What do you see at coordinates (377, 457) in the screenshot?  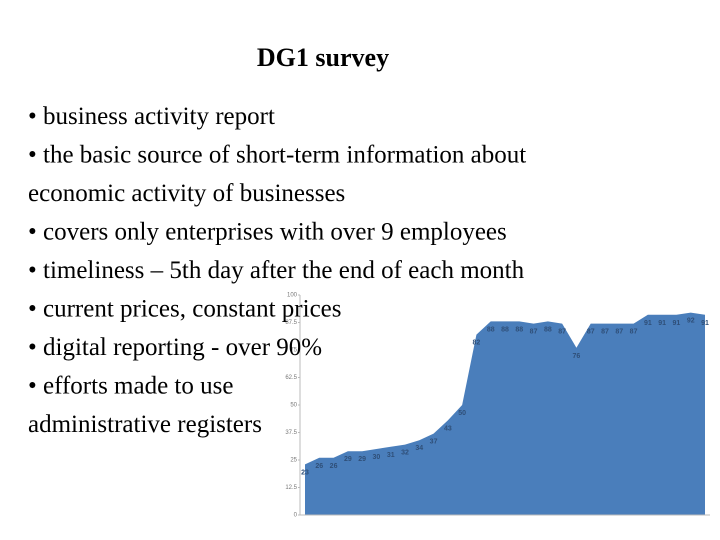 I see `data-label: 30` at bounding box center [377, 457].